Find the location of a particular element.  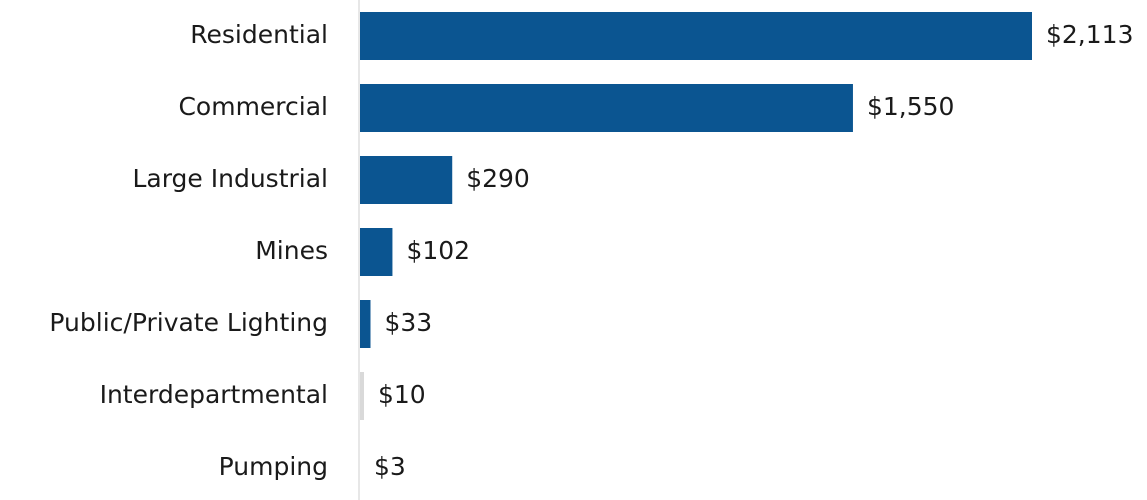

bar-residential is located at coordinates (696, 36).